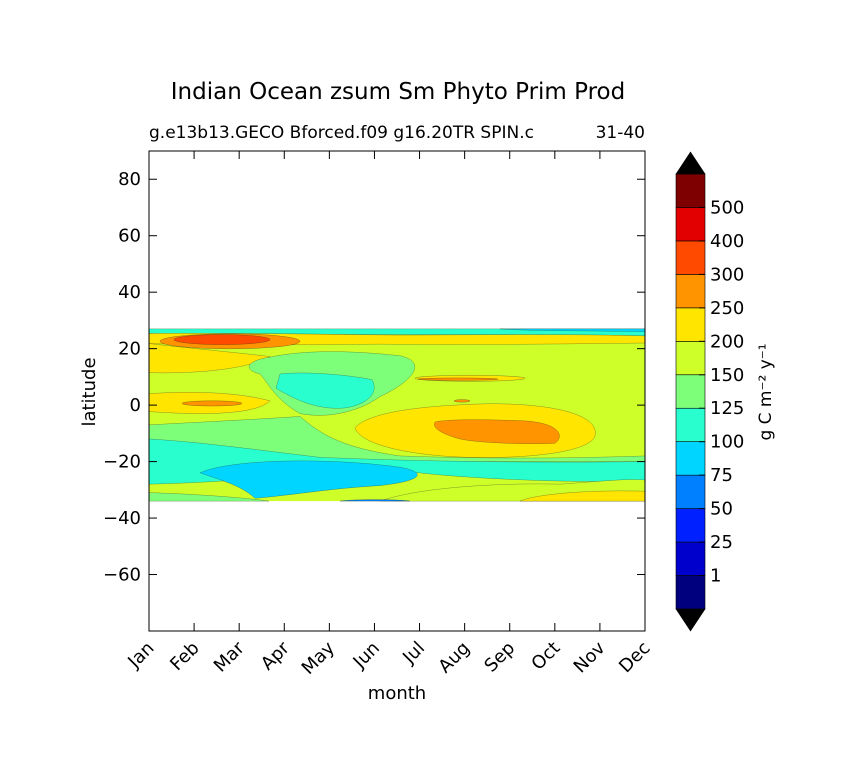 The height and width of the screenshot is (783, 858). Describe the element at coordinates (129, 292) in the screenshot. I see `y-tick-label: 40` at that location.